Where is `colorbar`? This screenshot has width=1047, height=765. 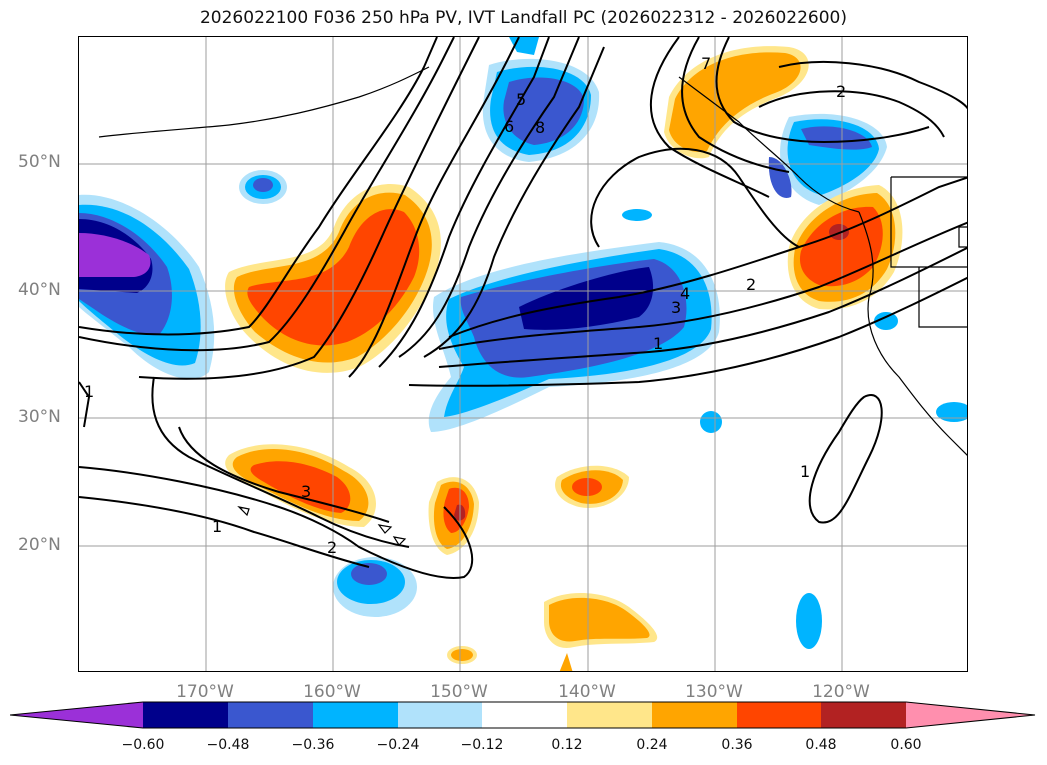 colorbar is located at coordinates (523, 715).